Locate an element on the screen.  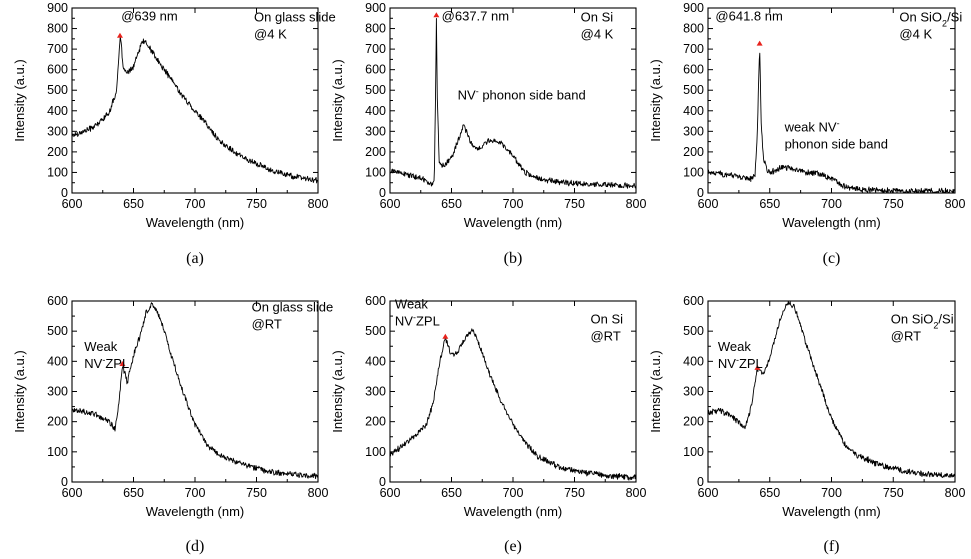
panel-label: (e) is located at coordinates (513, 546).